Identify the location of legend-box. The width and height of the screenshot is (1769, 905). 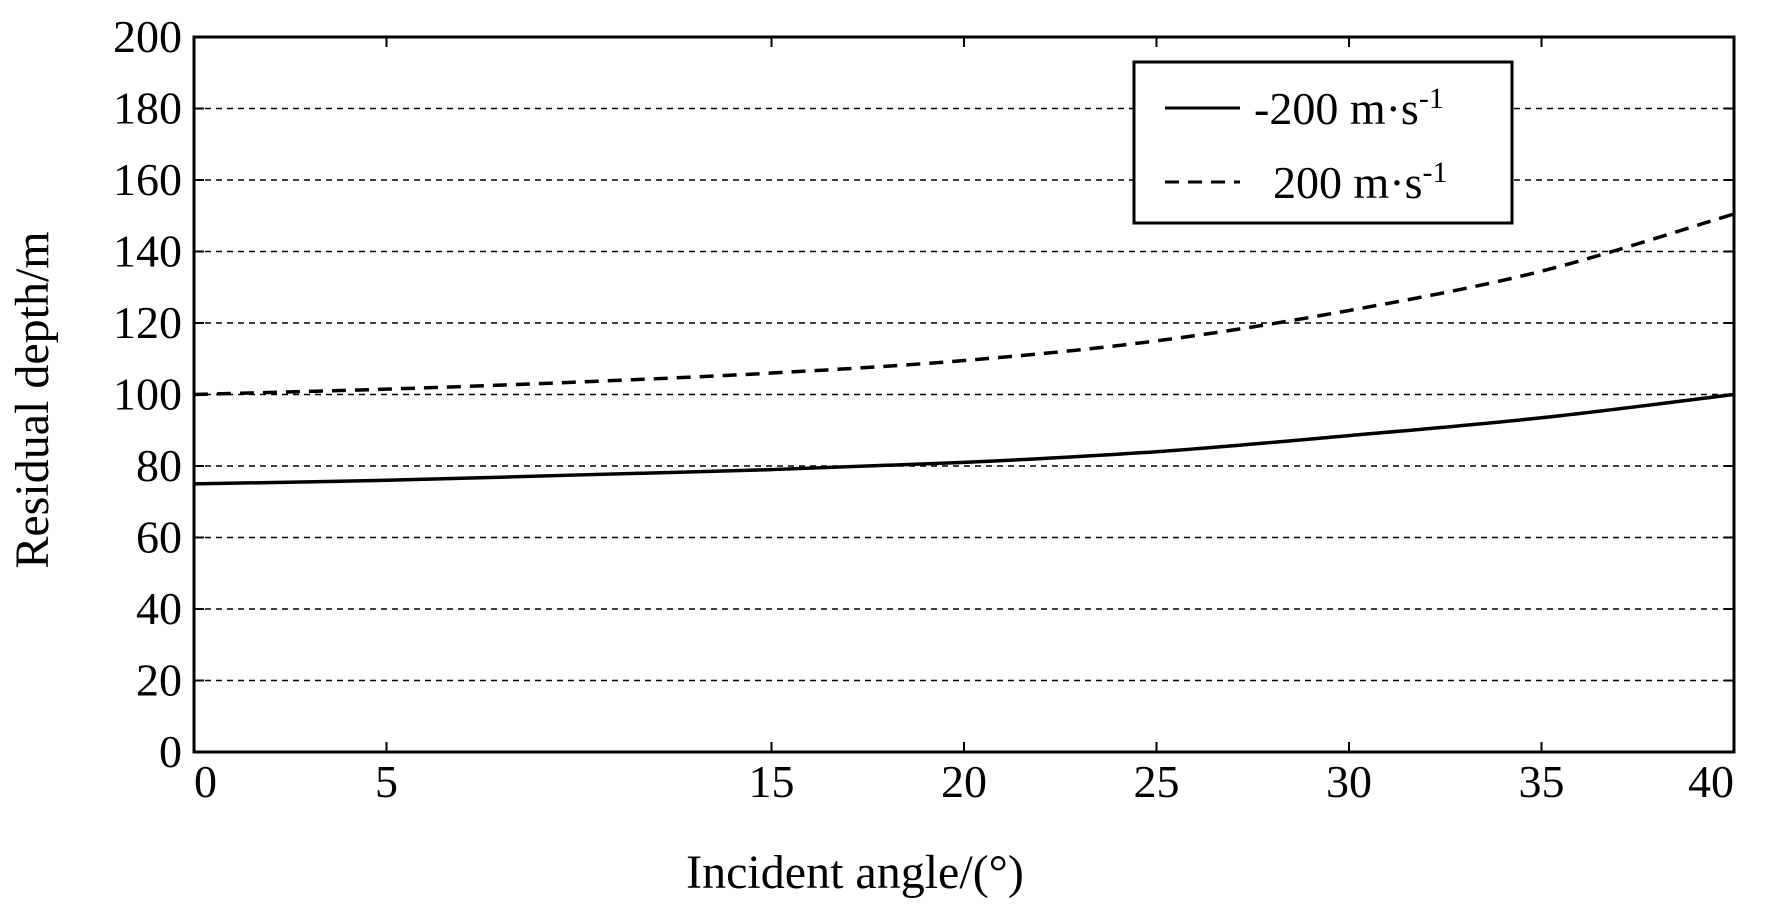
(1323, 142).